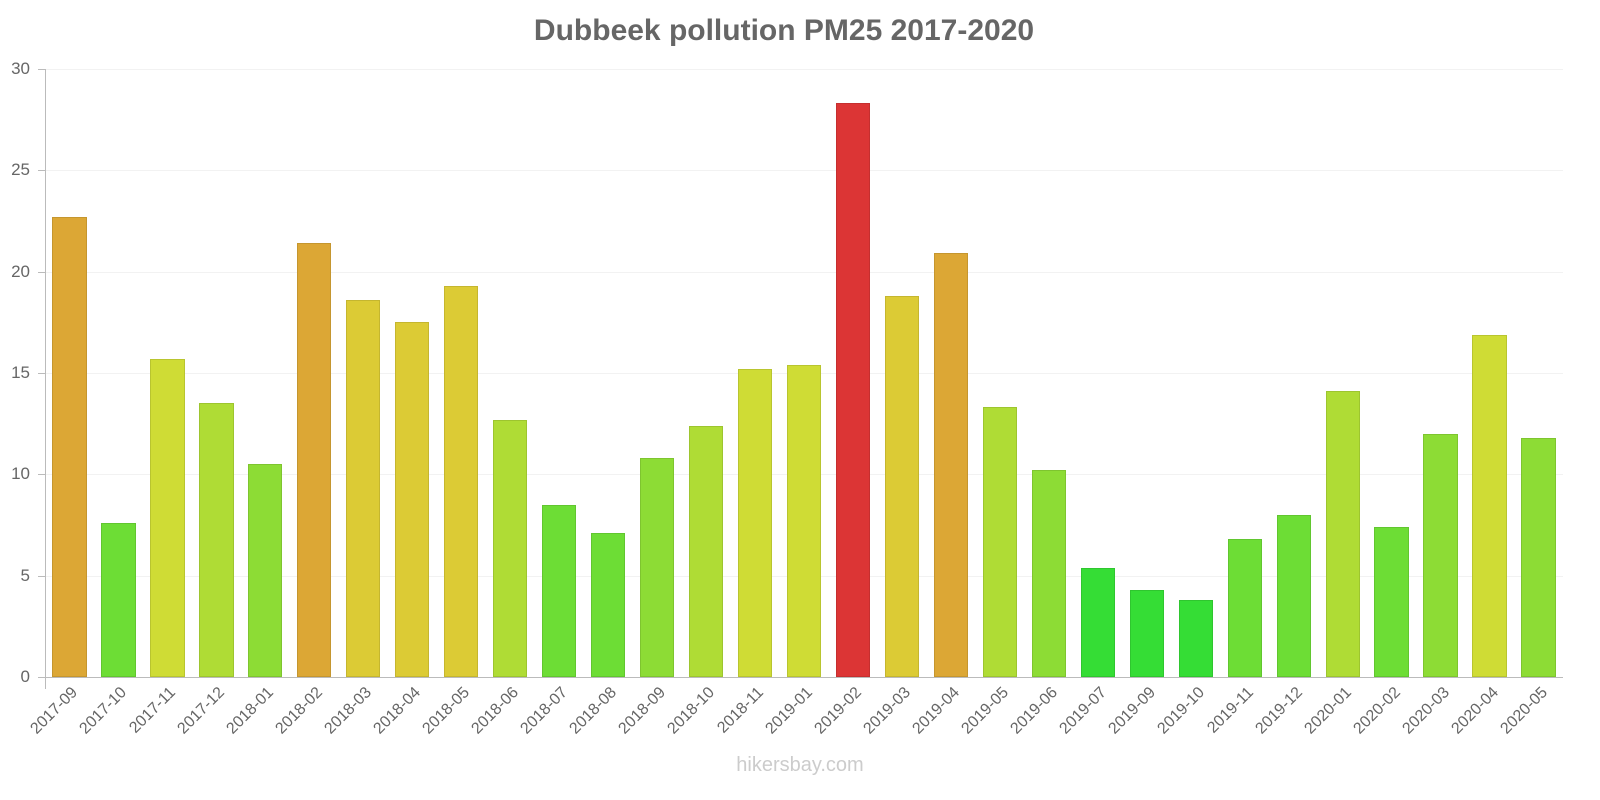  I want to click on y-tick-label: 30, so click(20, 68).